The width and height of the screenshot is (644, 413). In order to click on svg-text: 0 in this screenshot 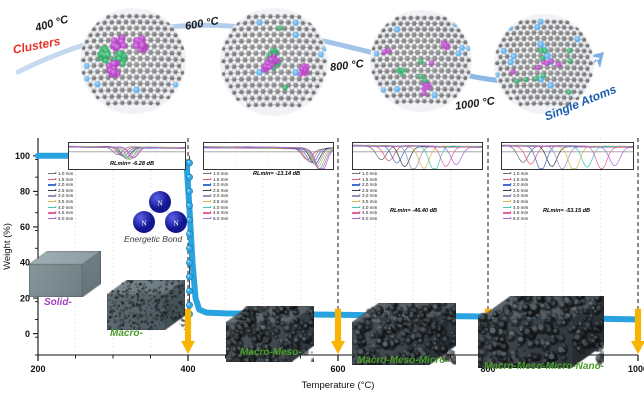, I will do `click(27, 334)`.